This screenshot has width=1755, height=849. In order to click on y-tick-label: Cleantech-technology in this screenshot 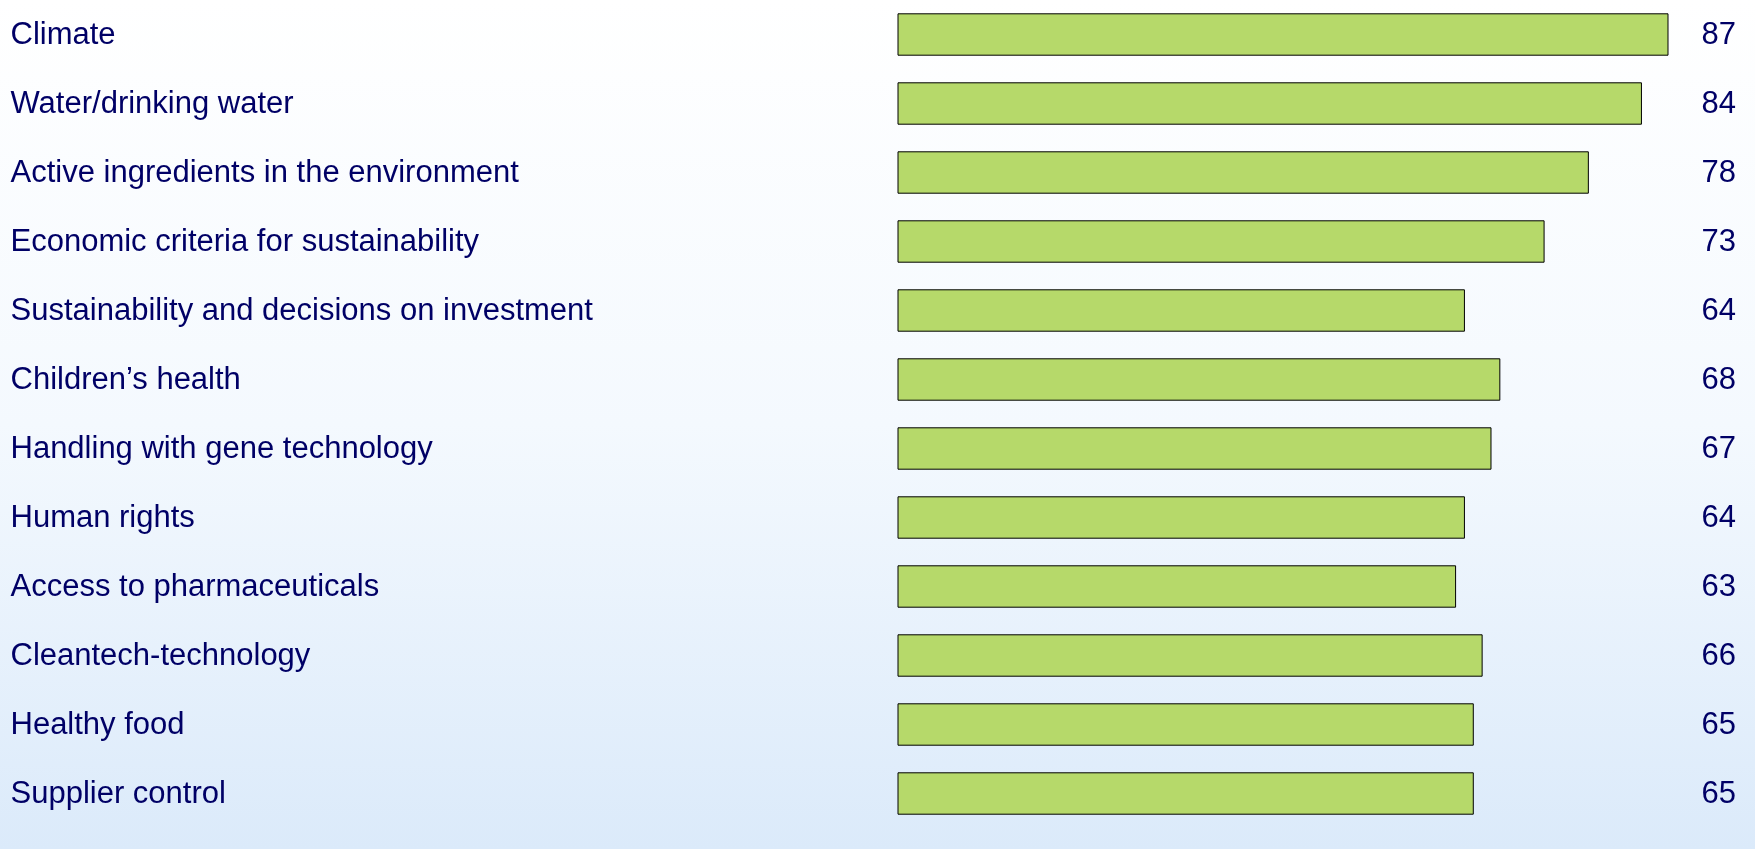, I will do `click(160, 654)`.